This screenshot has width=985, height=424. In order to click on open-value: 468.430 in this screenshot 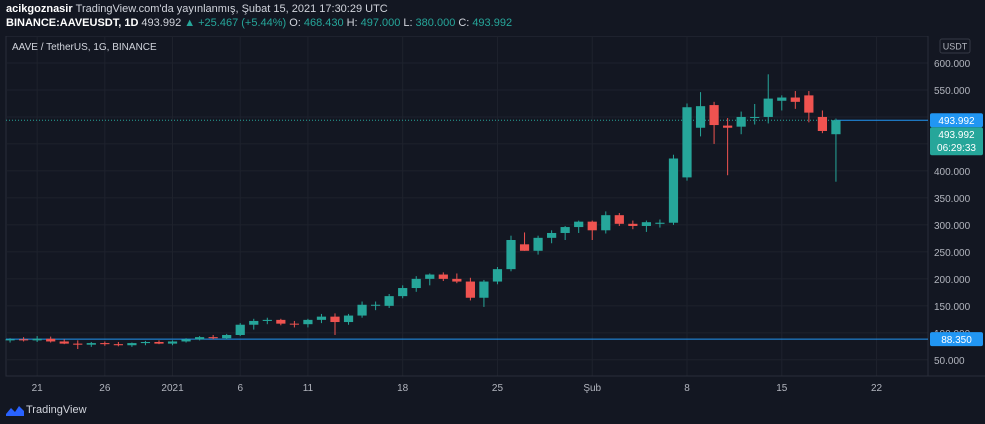, I will do `click(323, 23)`.